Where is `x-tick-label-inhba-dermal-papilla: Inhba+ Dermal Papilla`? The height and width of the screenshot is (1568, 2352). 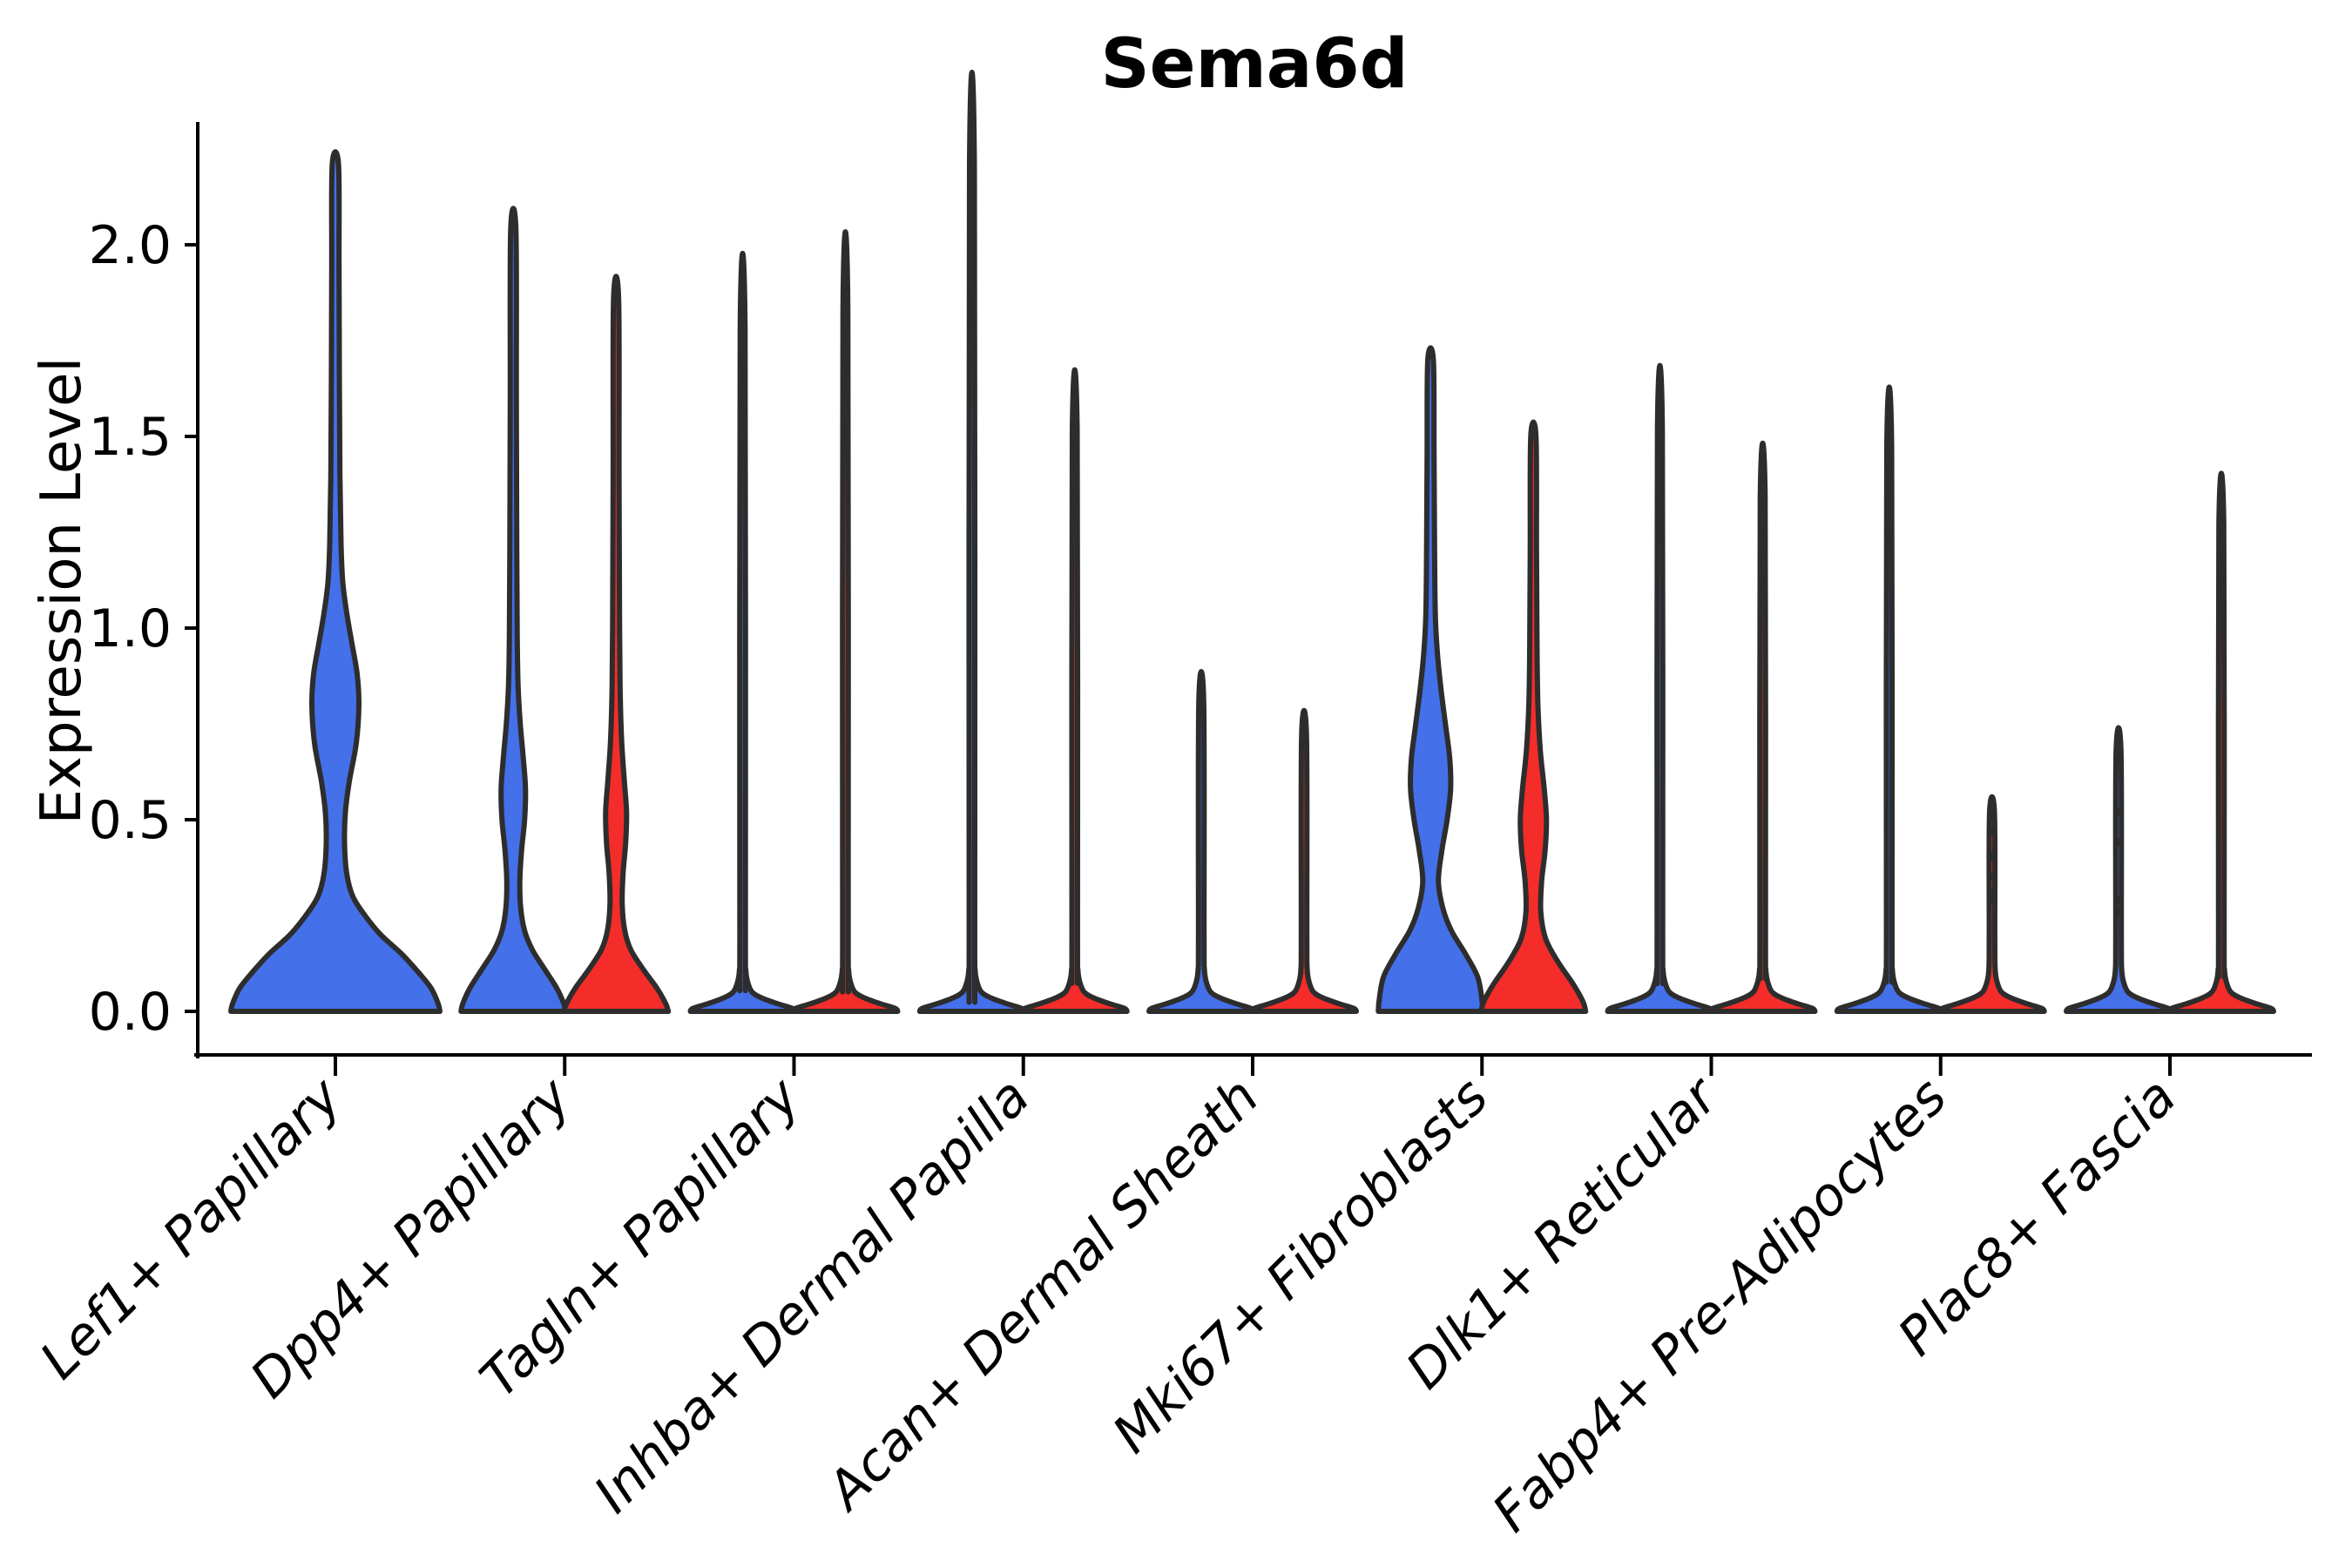
x-tick-label-inhba-dermal-papilla: Inhba+ Dermal Papilla is located at coordinates (812, 1295).